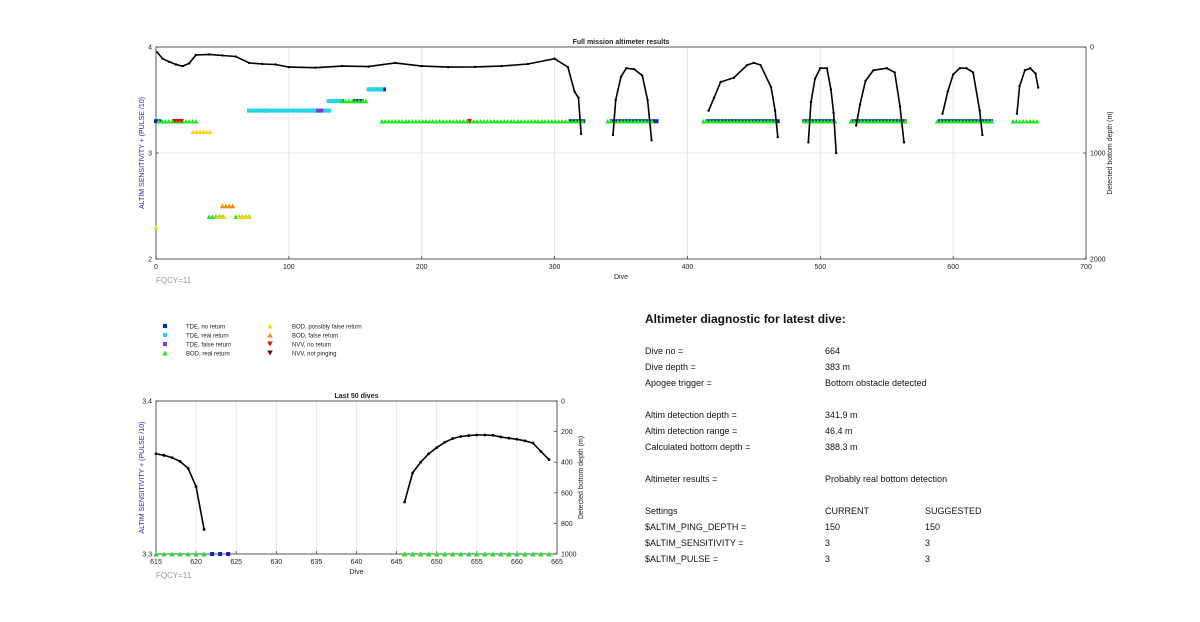 The height and width of the screenshot is (622, 1200). I want to click on last50-fqcy-note: FQCY=11, so click(174, 575).